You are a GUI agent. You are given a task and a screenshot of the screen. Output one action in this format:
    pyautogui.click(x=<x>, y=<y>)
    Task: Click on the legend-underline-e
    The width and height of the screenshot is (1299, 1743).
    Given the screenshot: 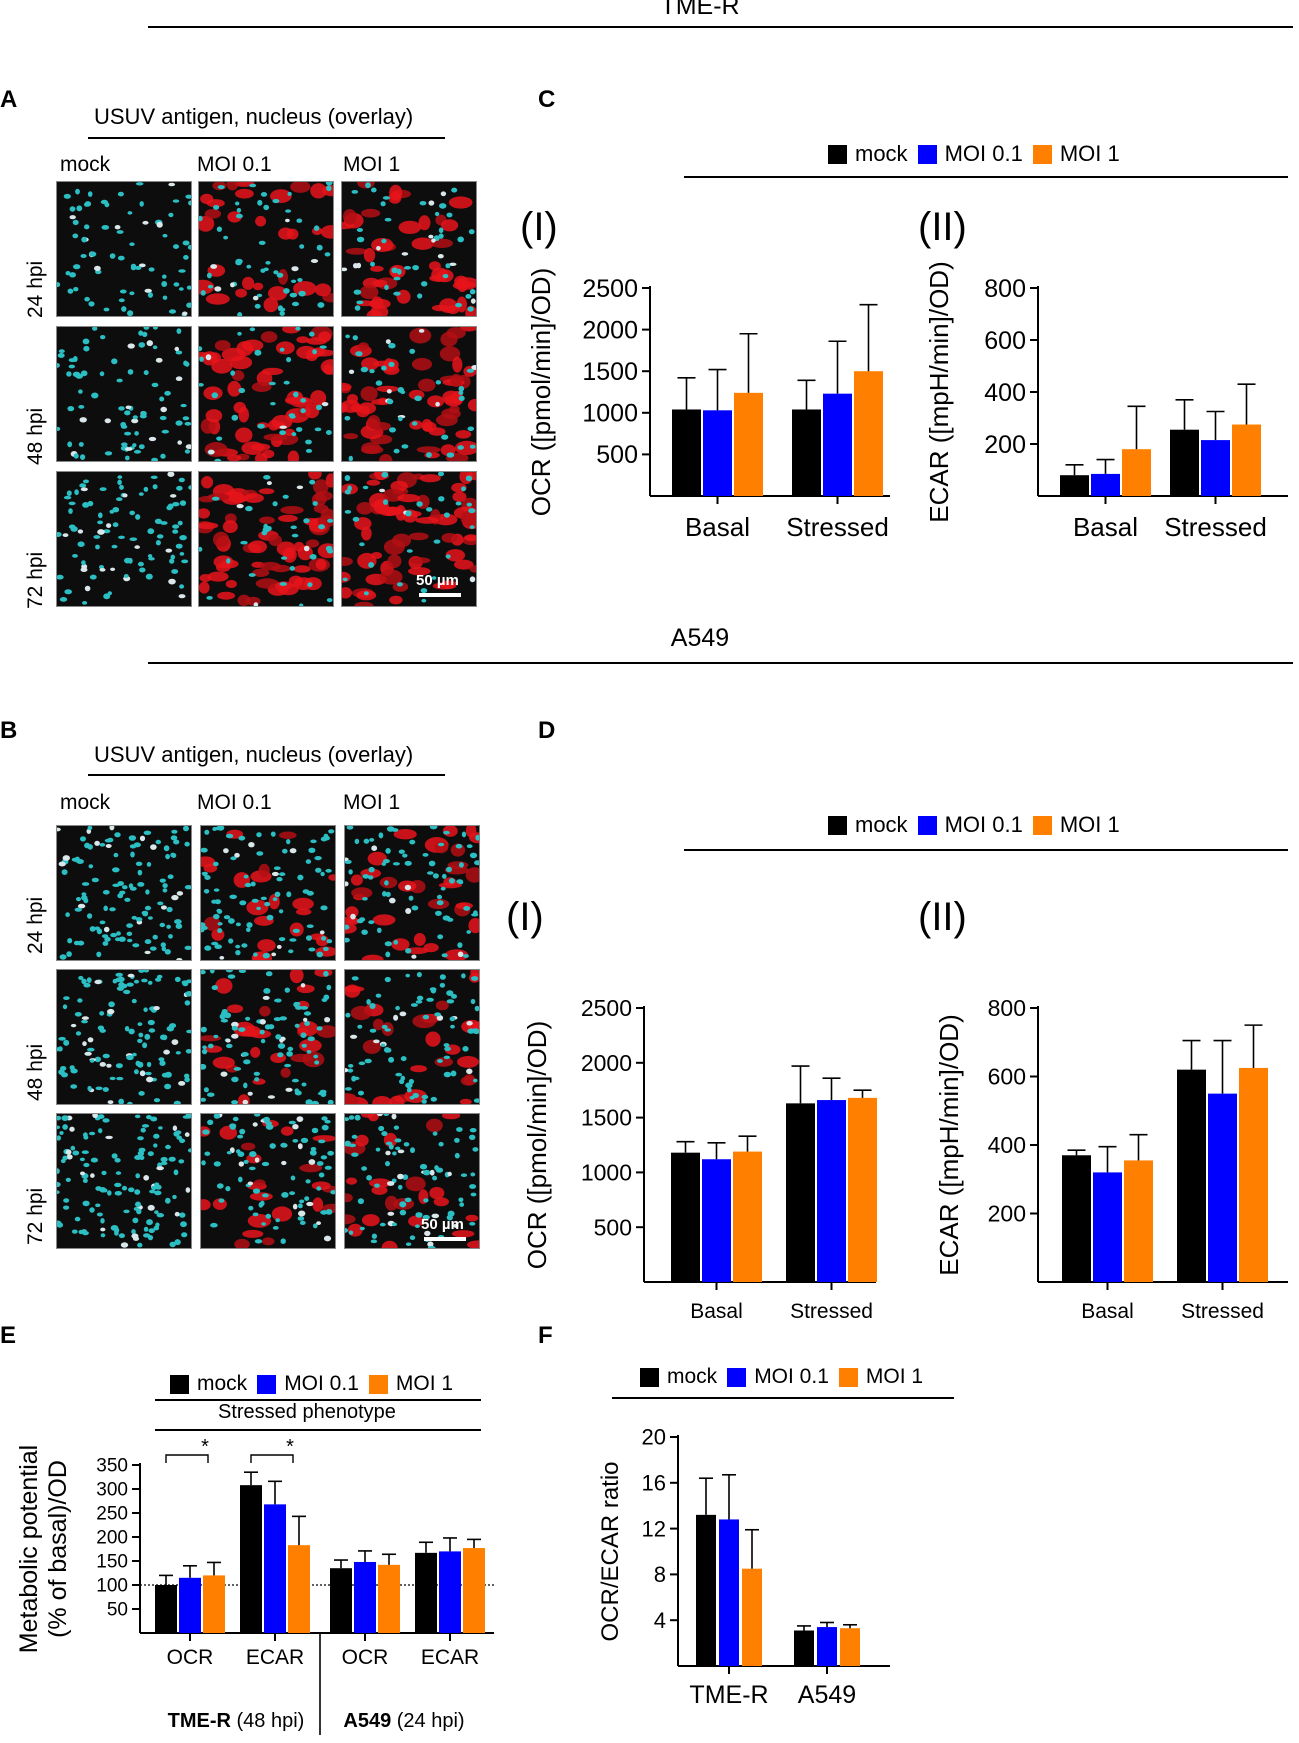 What is the action you would take?
    pyautogui.click(x=318, y=1400)
    